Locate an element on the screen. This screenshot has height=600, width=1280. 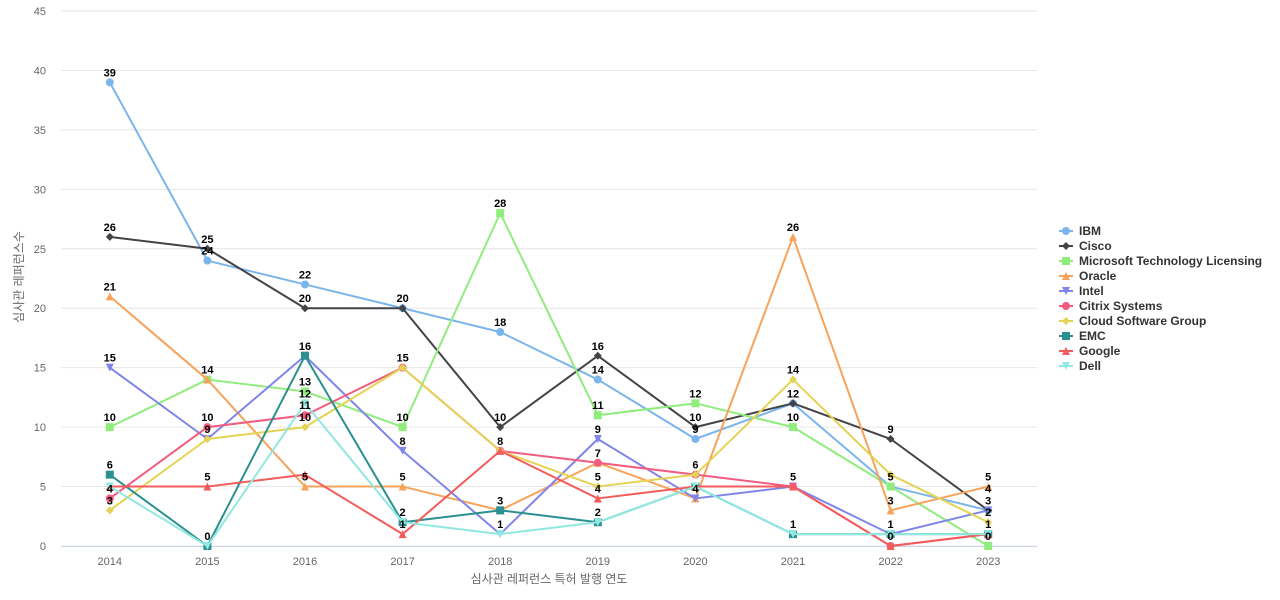
data-label: 26 is located at coordinates (110, 228).